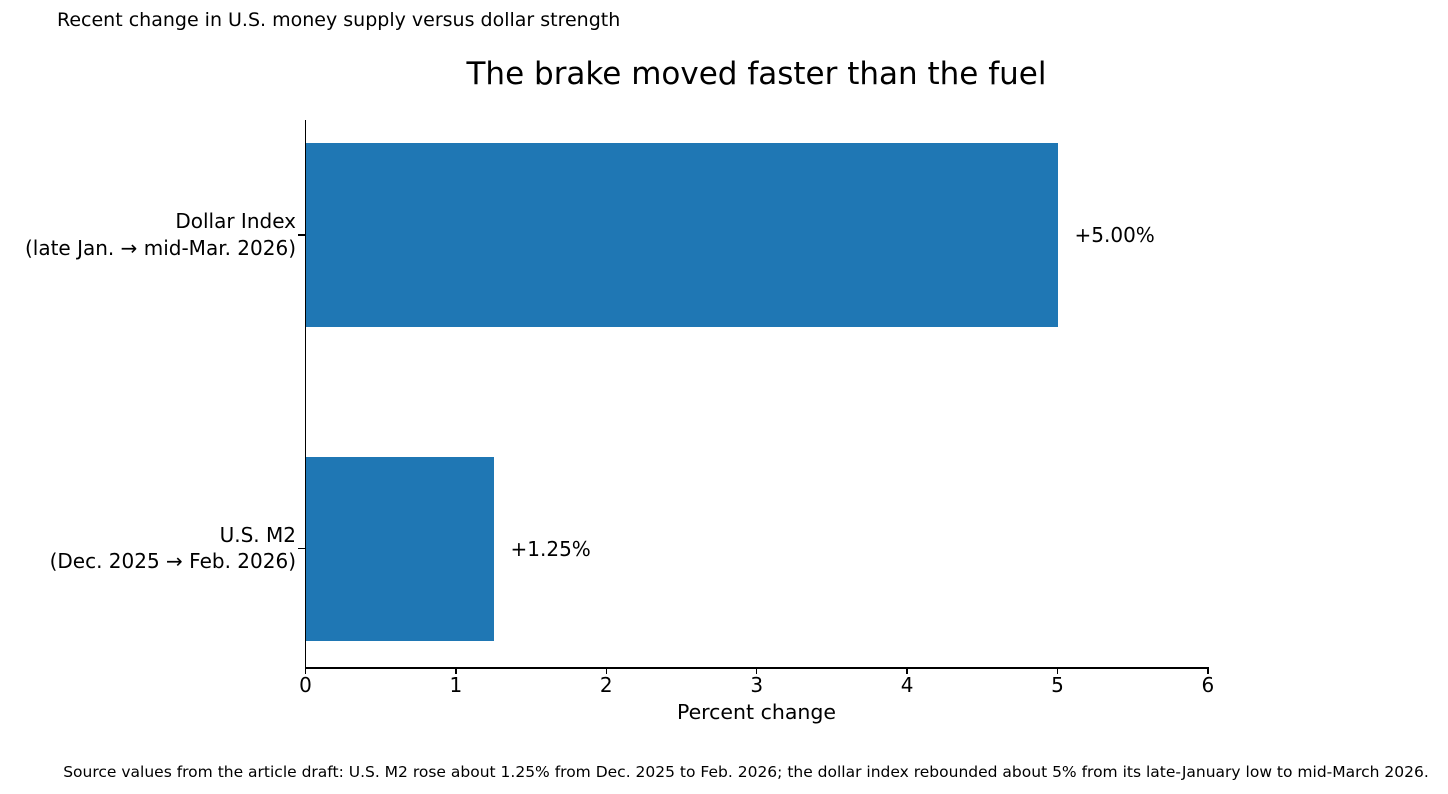 The width and height of the screenshot is (1448, 794). I want to click on x-axis-tick-label: 5, so click(1057, 685).